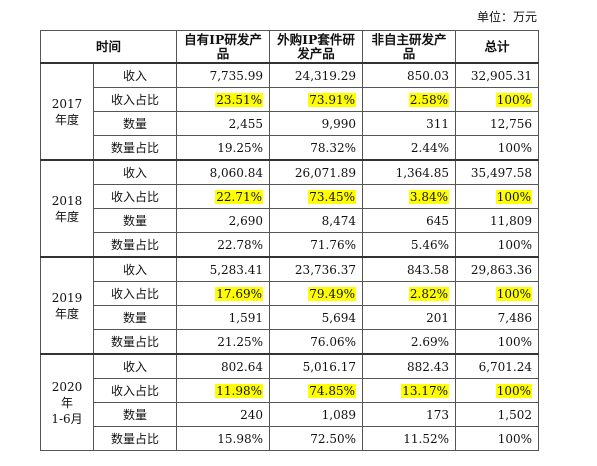 This screenshot has width=597, height=466. What do you see at coordinates (240, 147) in the screenshot?
I see `value-text: 19.25%` at bounding box center [240, 147].